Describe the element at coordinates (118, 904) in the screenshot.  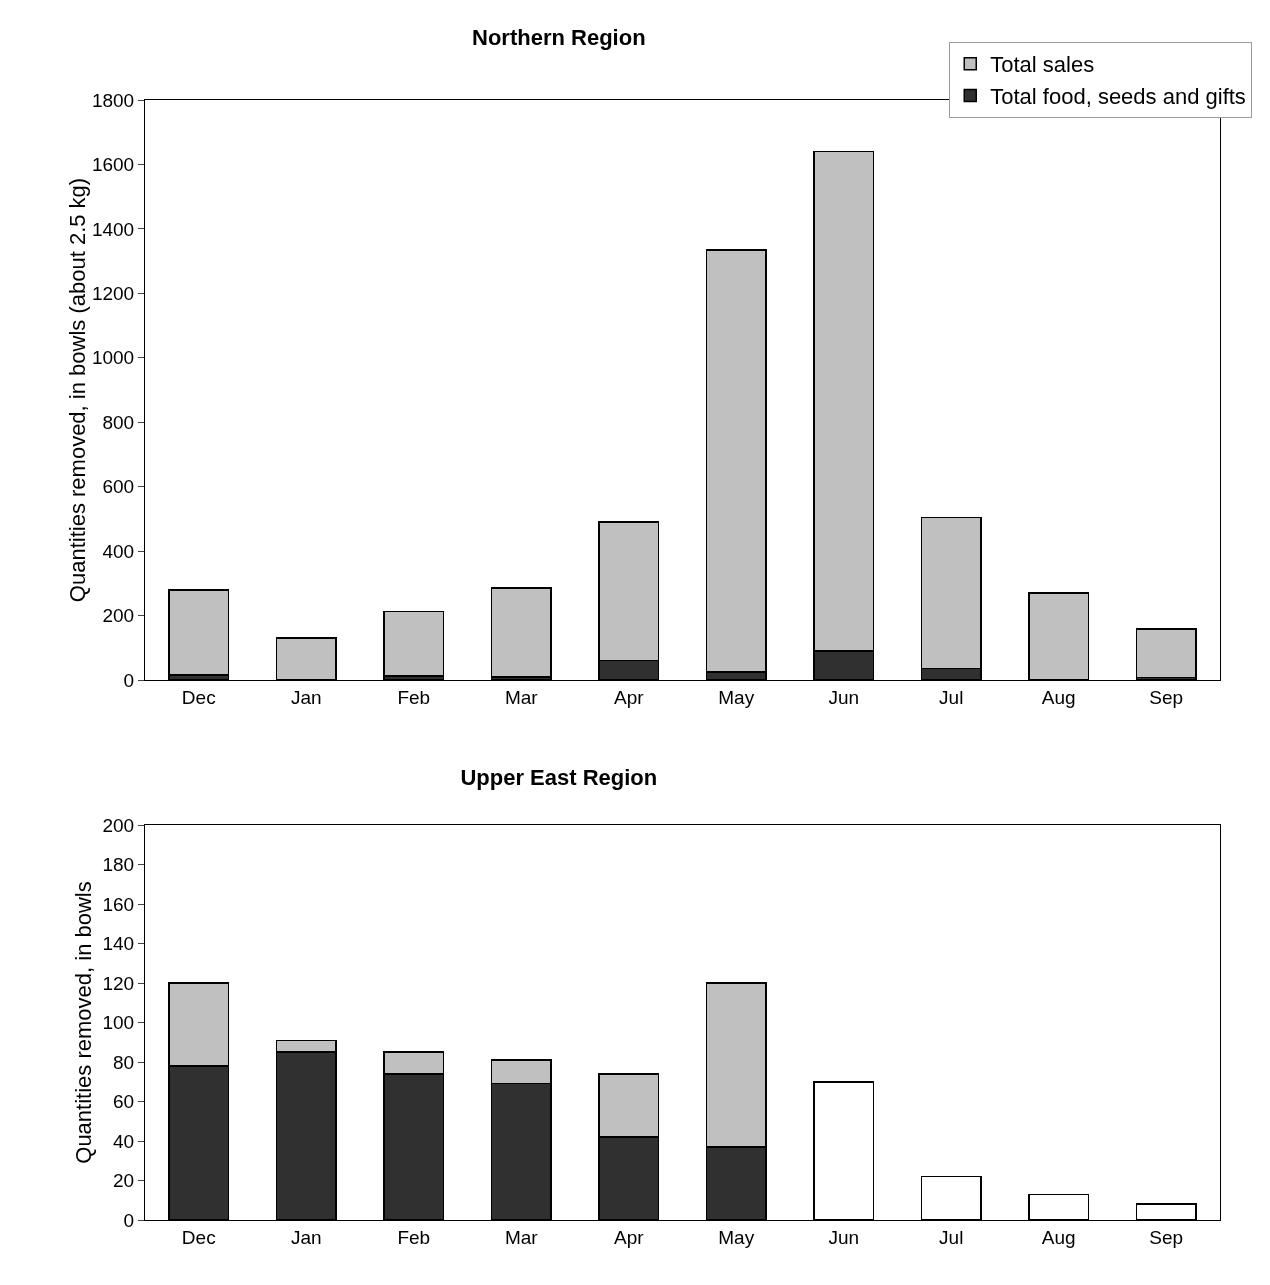
I see `y-tick-label: 160` at that location.